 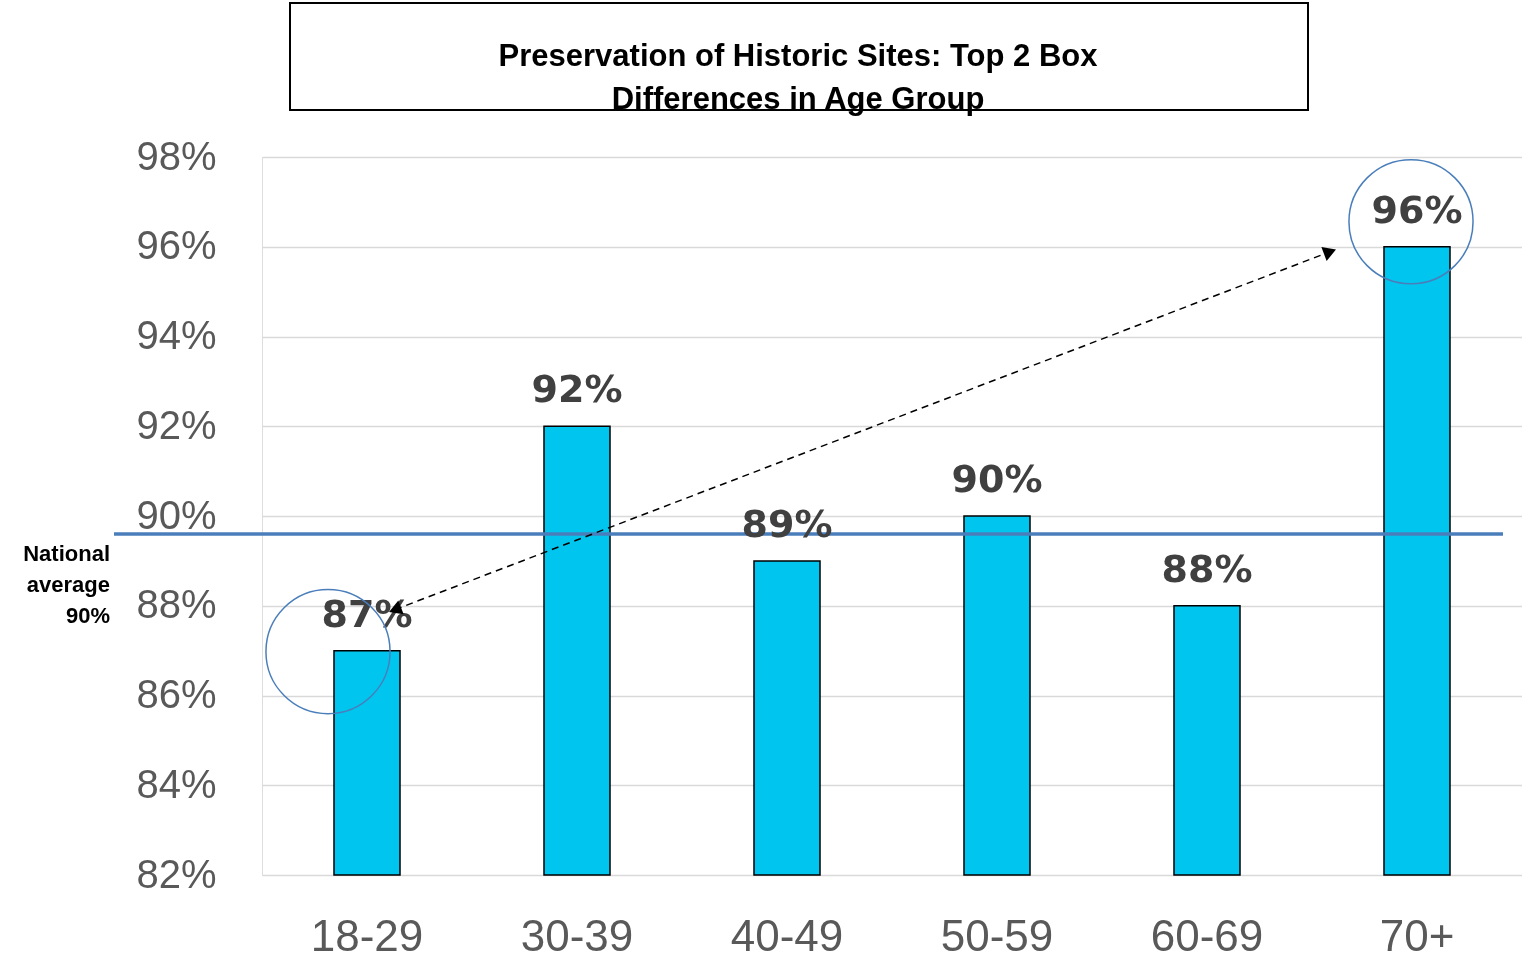 What do you see at coordinates (176, 514) in the screenshot?
I see `y-tick-label: 90%` at bounding box center [176, 514].